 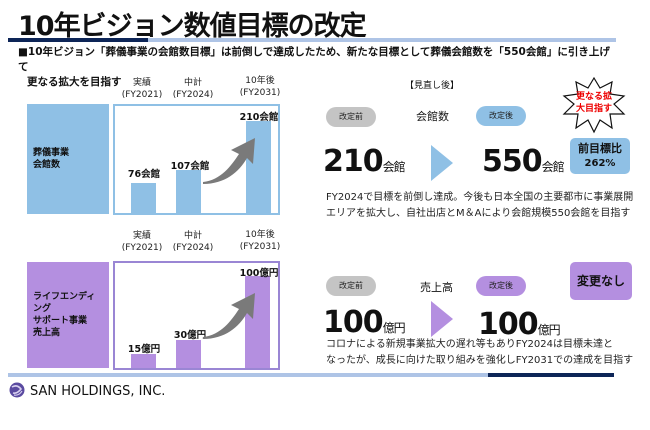 What do you see at coordinates (432, 116) in the screenshot?
I see `metric-label: 会館数` at bounding box center [432, 116].